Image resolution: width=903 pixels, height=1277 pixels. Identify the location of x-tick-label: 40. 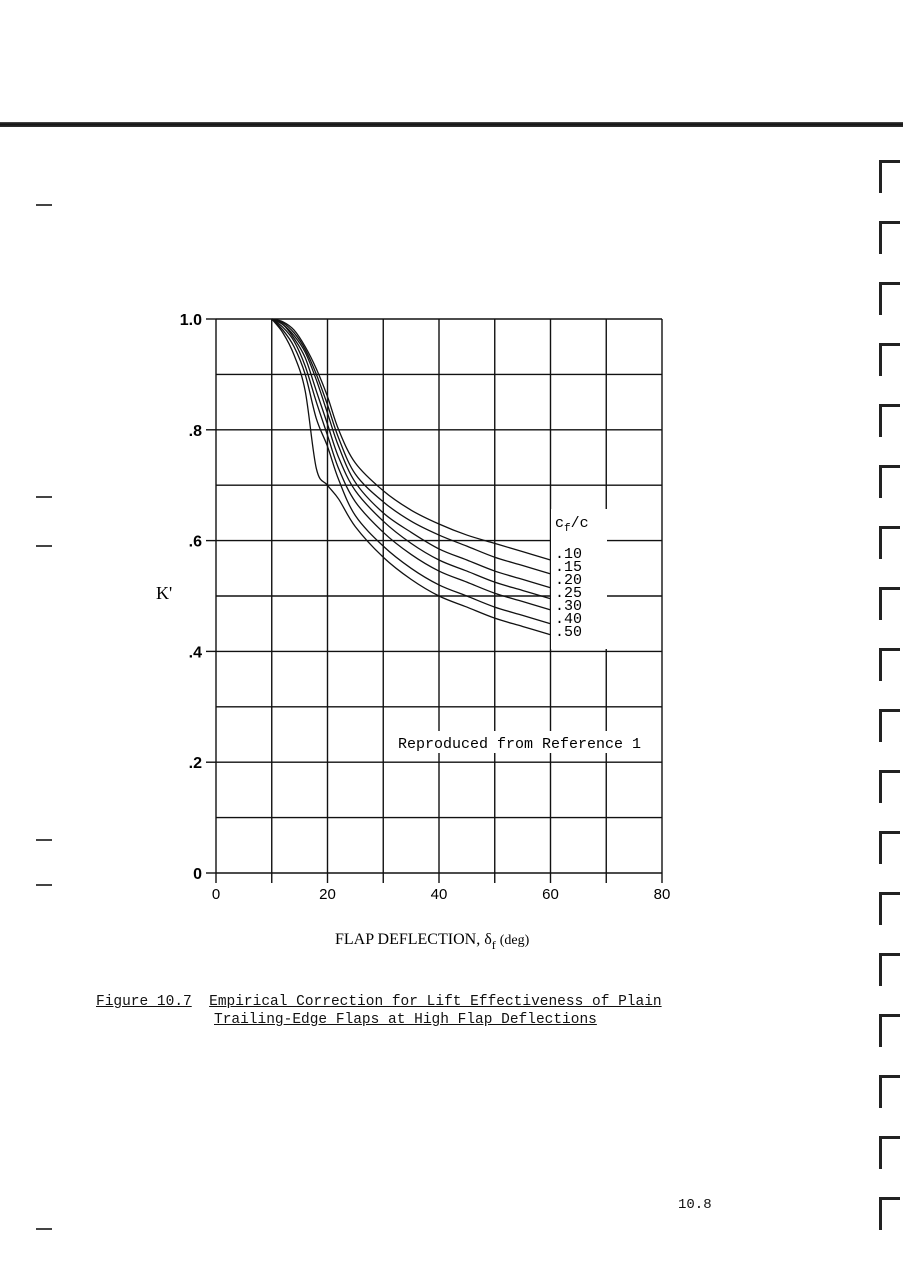
(439, 894).